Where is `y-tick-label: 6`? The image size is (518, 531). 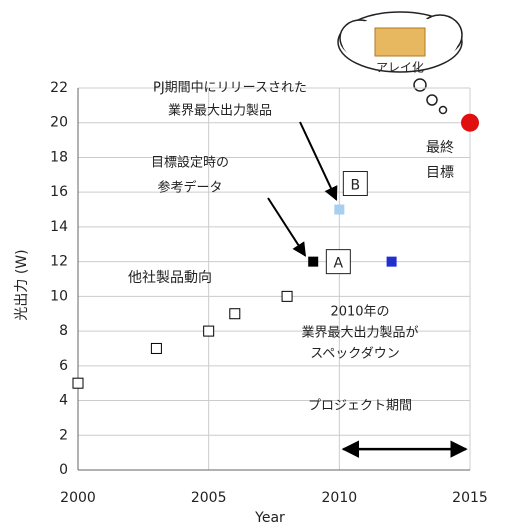 y-tick-label: 6 is located at coordinates (63, 366).